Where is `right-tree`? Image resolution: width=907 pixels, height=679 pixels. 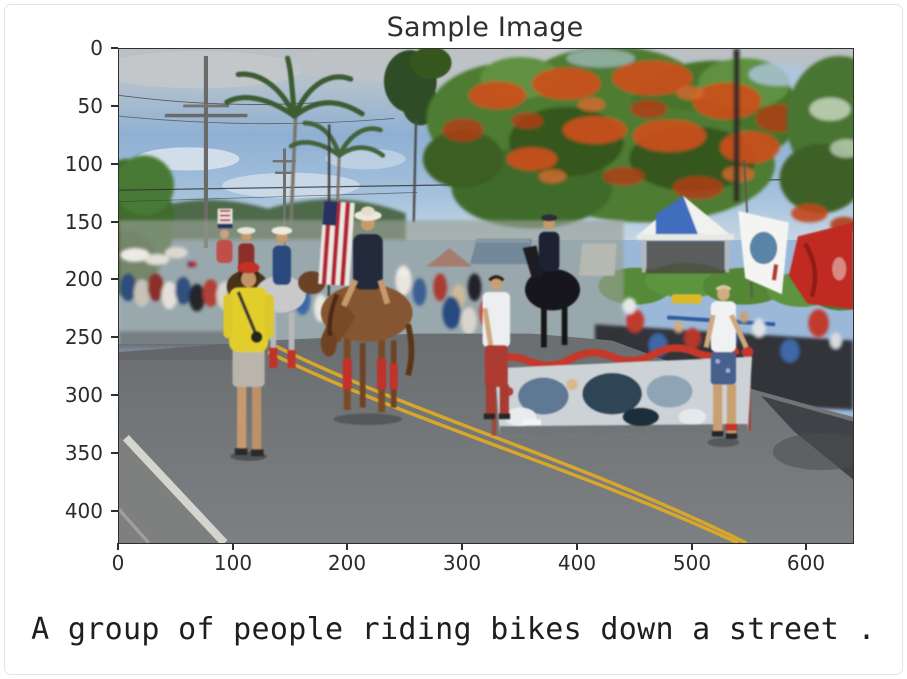 right-tree is located at coordinates (816, 144).